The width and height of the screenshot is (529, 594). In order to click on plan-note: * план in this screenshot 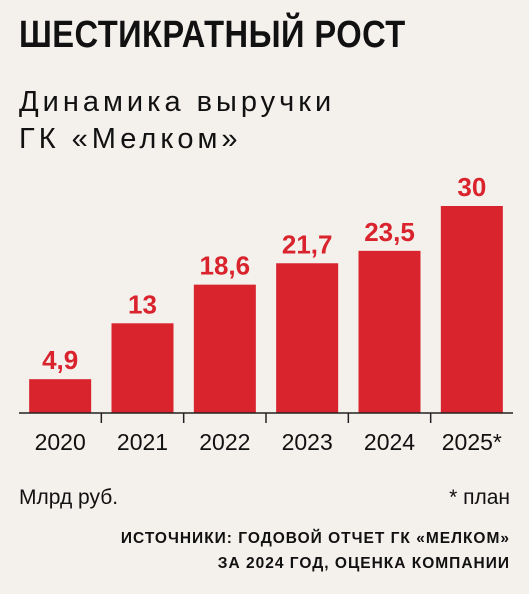, I will do `click(479, 497)`.